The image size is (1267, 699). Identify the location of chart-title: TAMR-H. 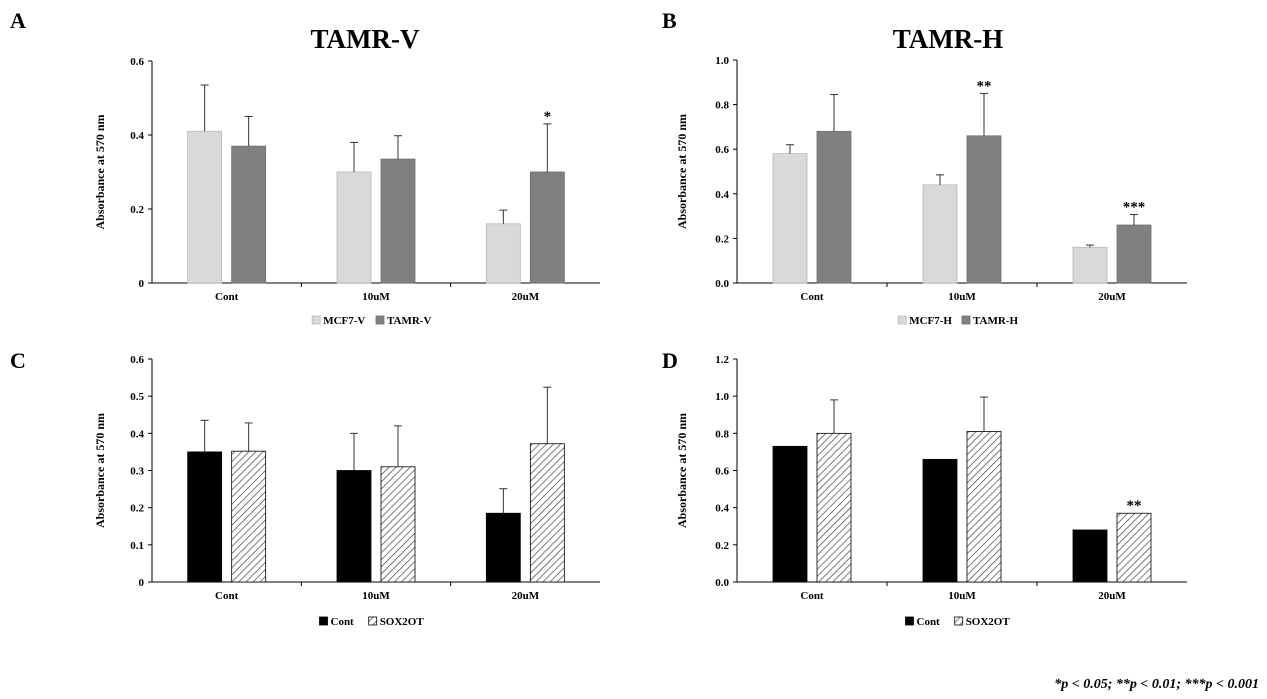
(948, 39).